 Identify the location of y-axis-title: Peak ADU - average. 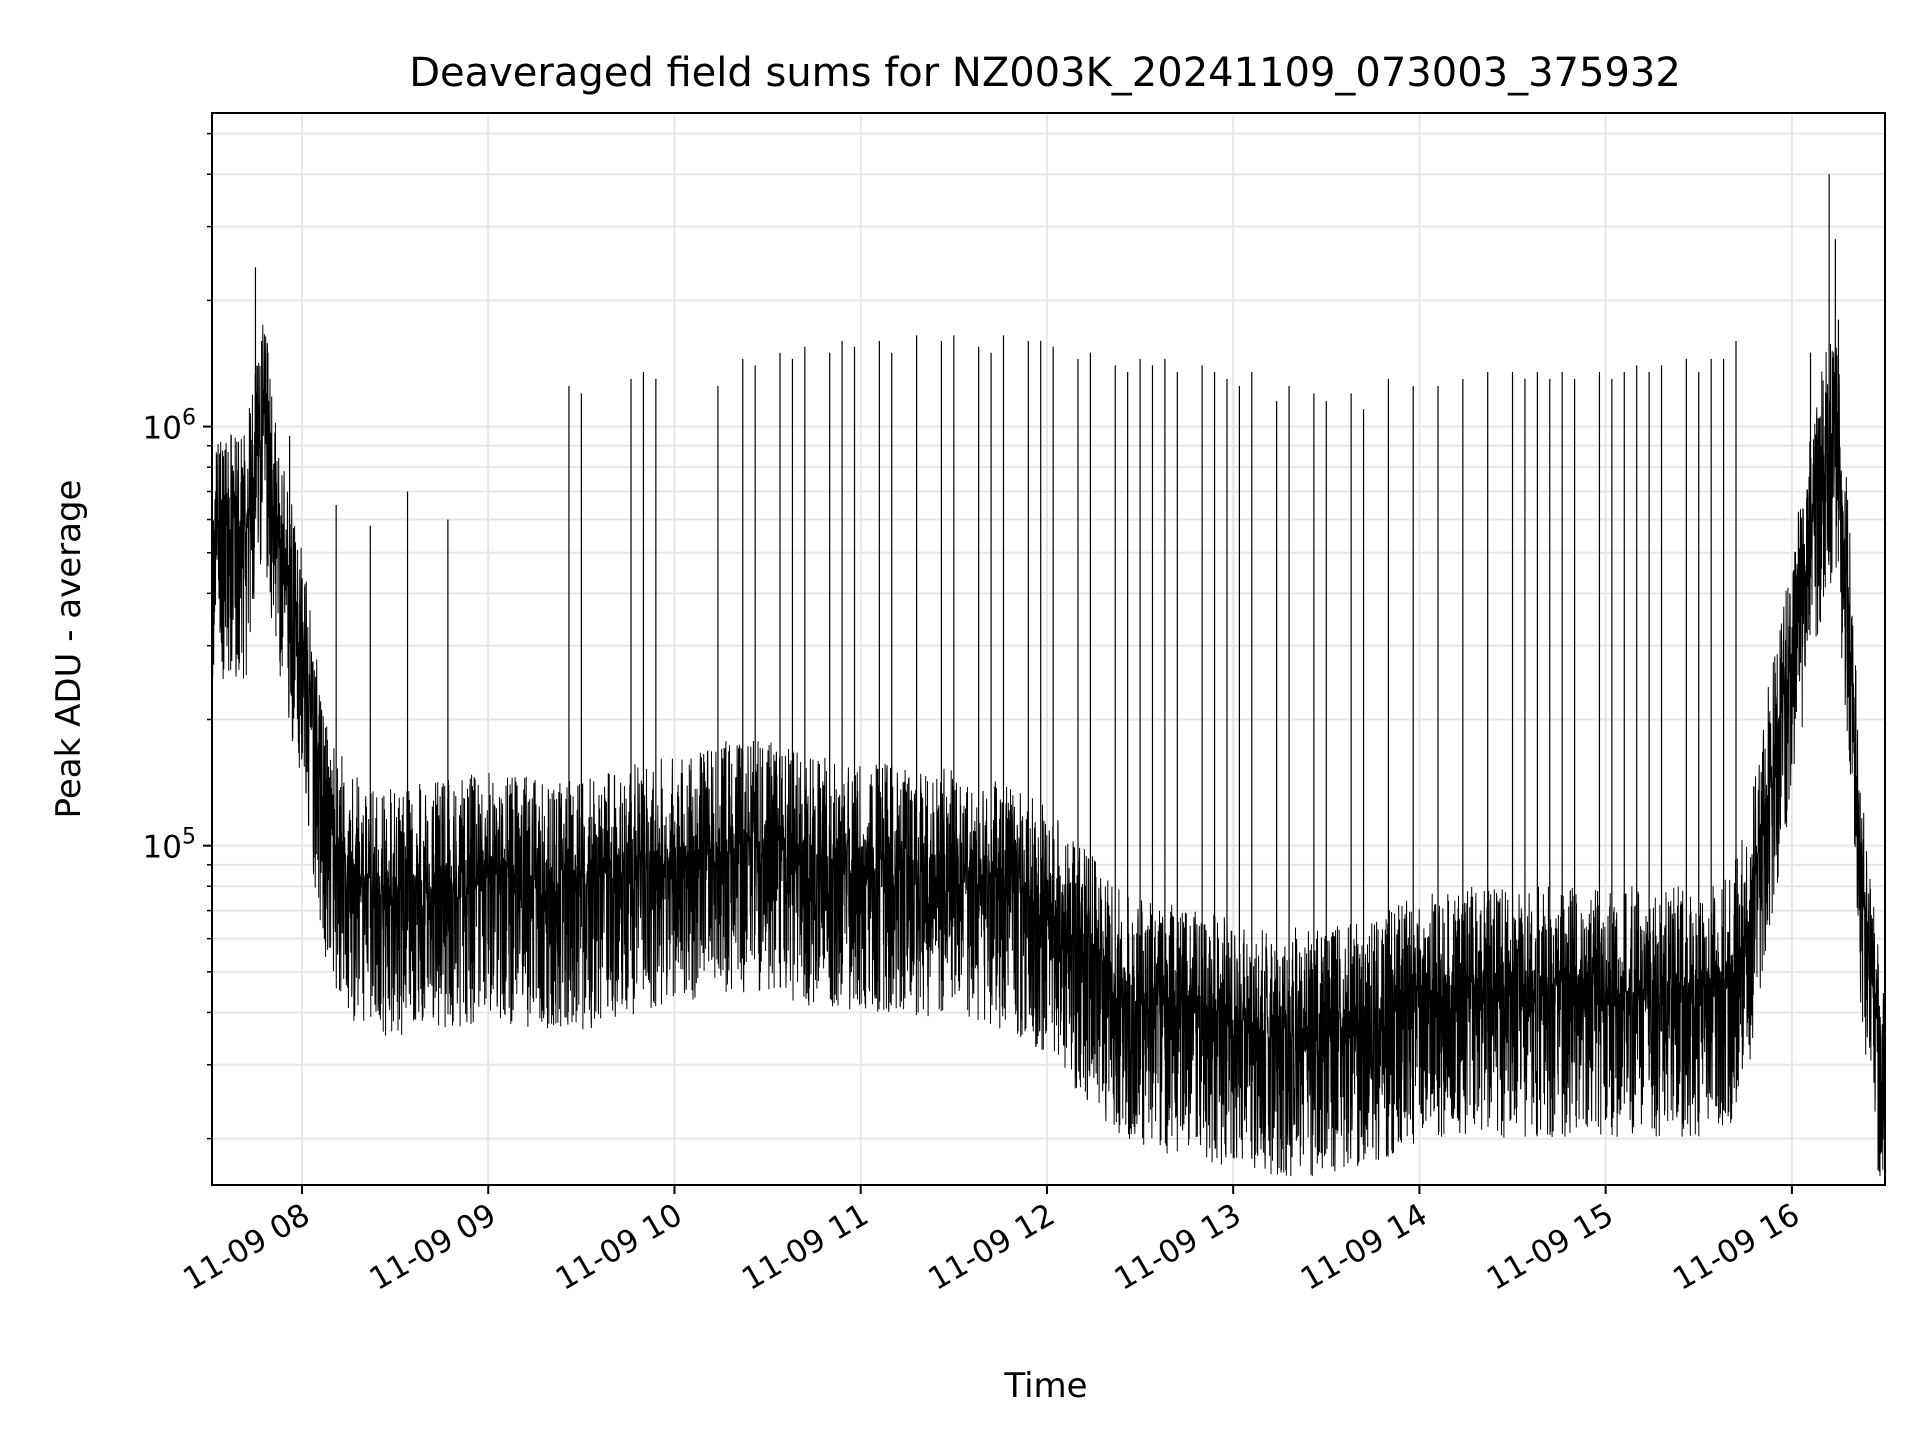
(69, 649).